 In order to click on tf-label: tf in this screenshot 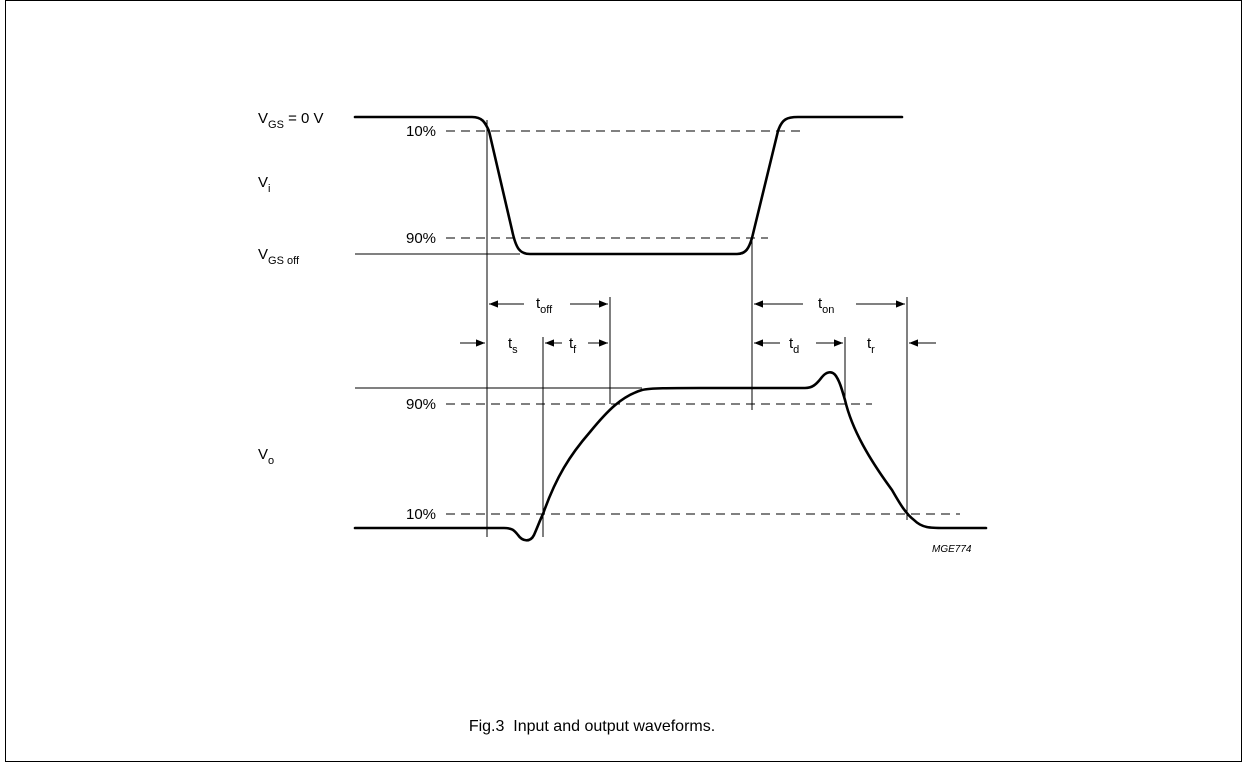, I will do `click(573, 345)`.